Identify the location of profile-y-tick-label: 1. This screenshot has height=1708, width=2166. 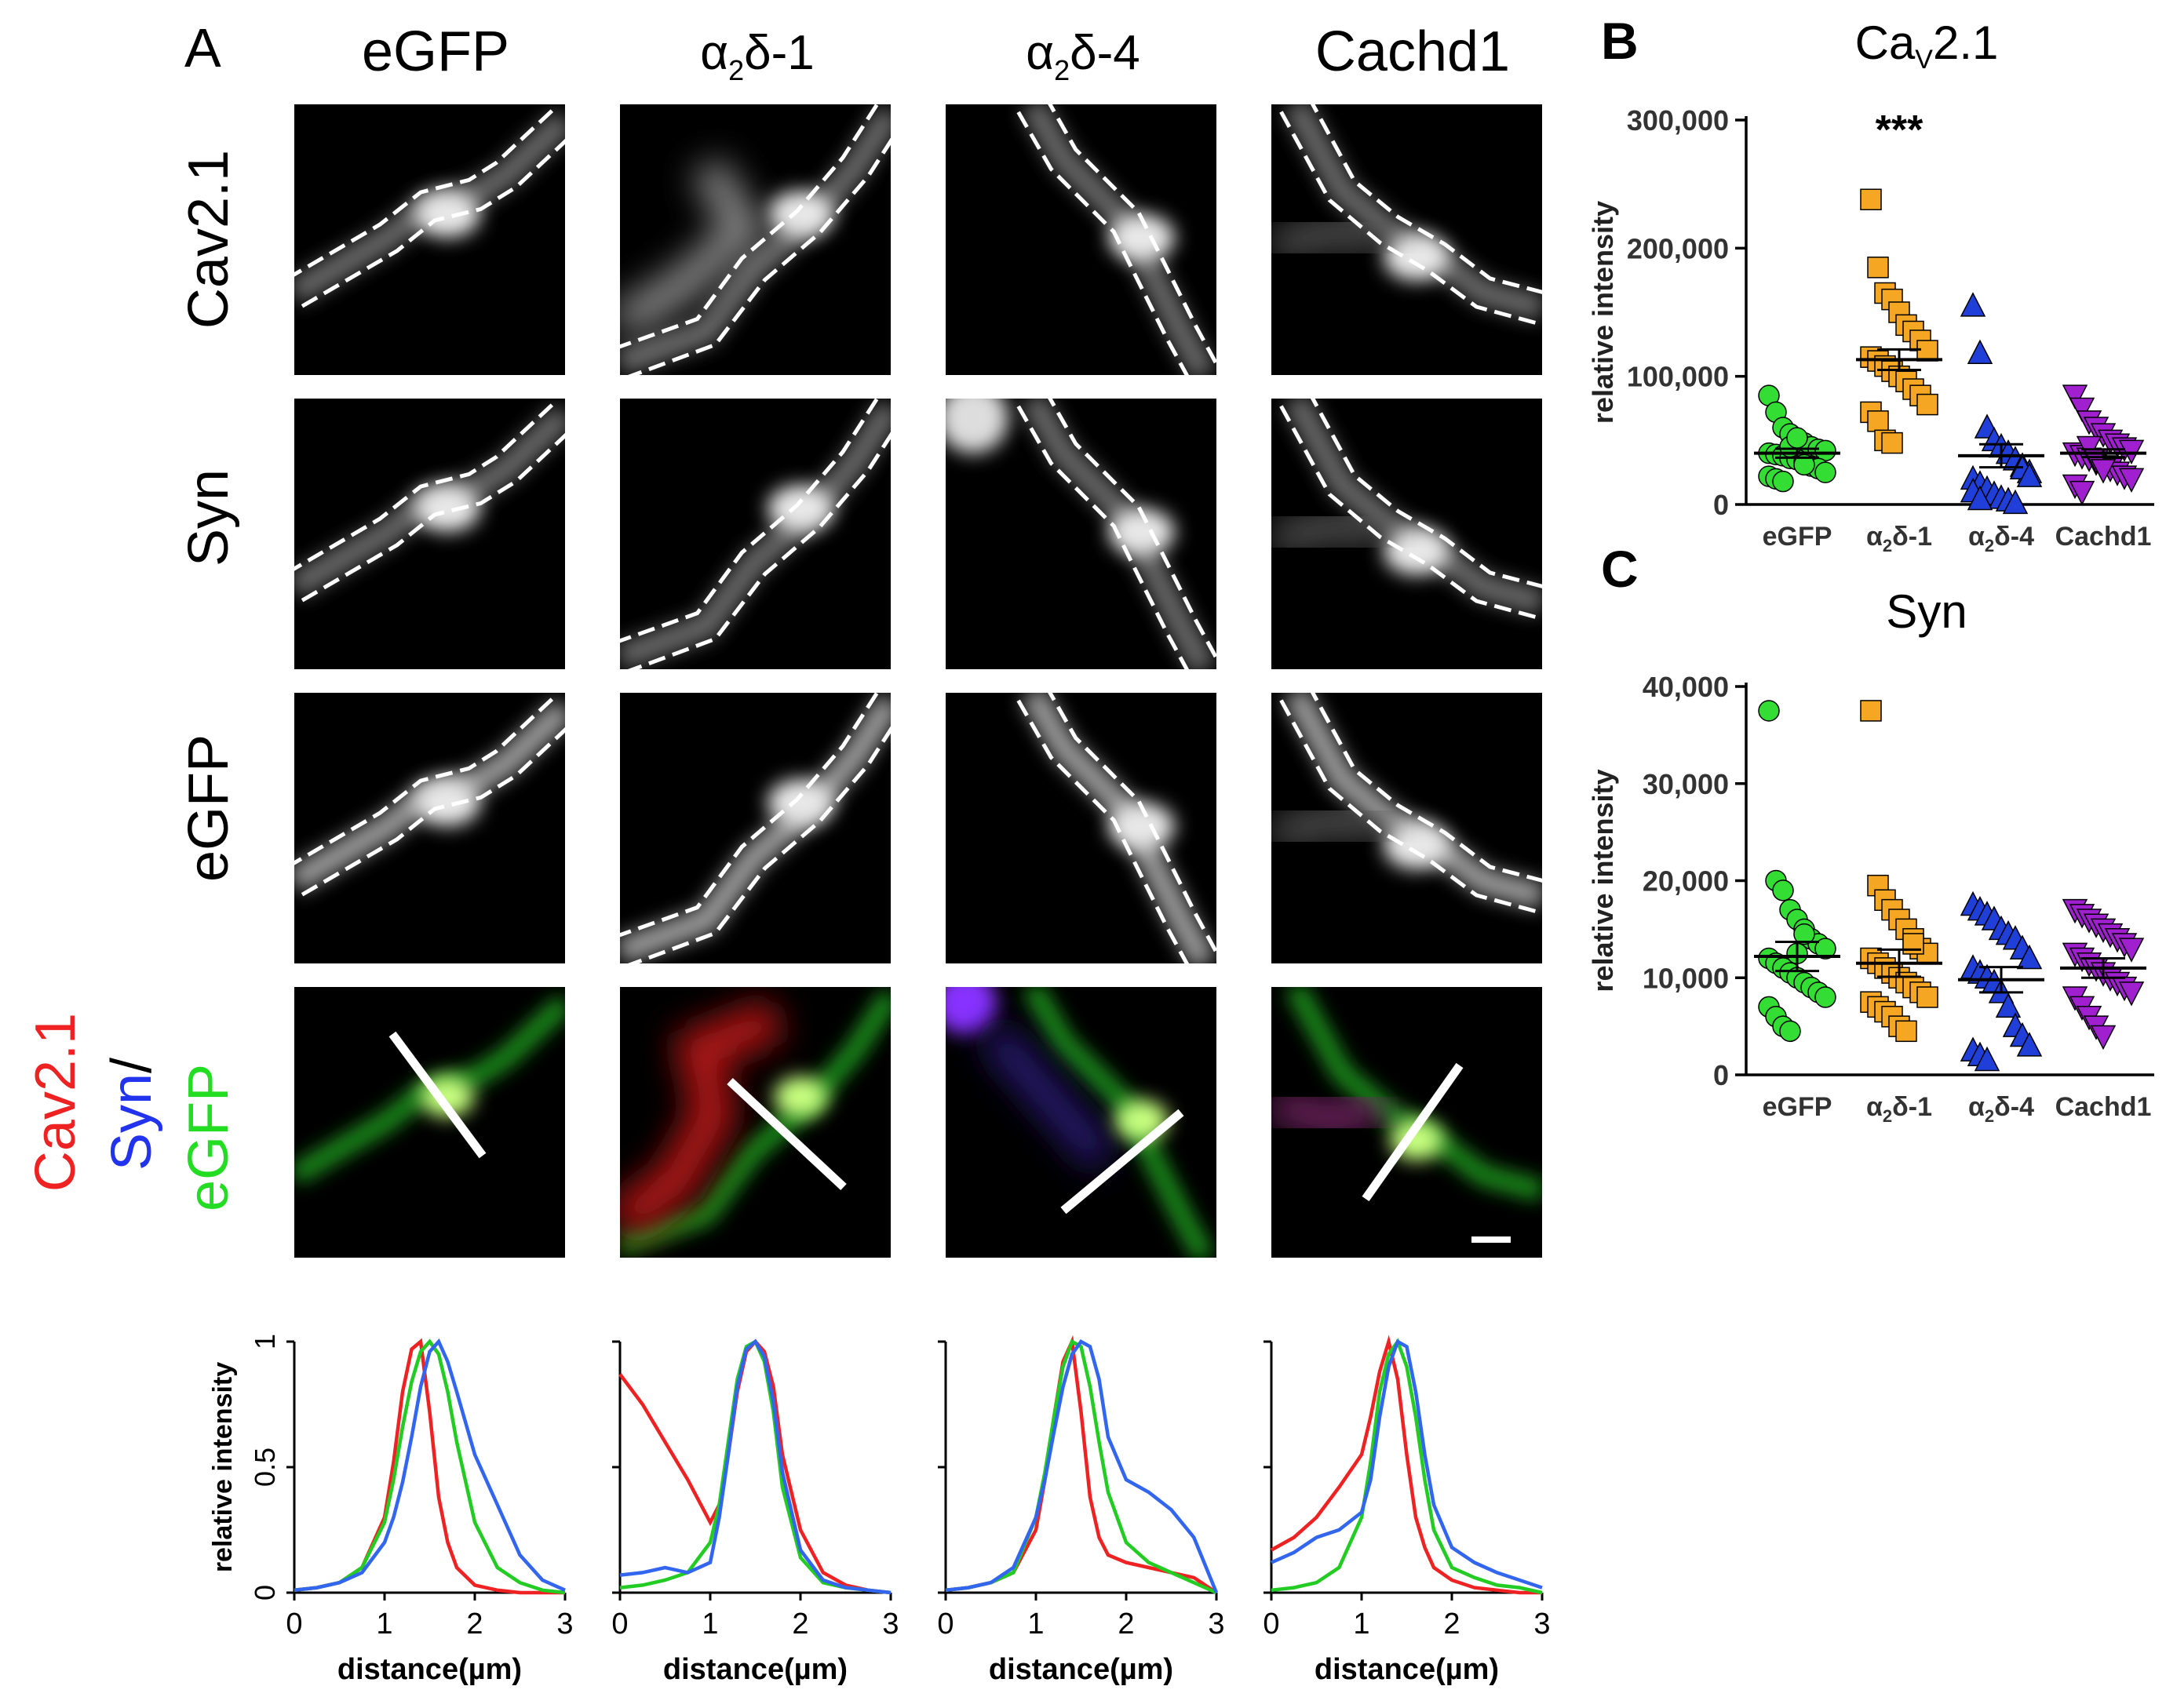
(265, 1341).